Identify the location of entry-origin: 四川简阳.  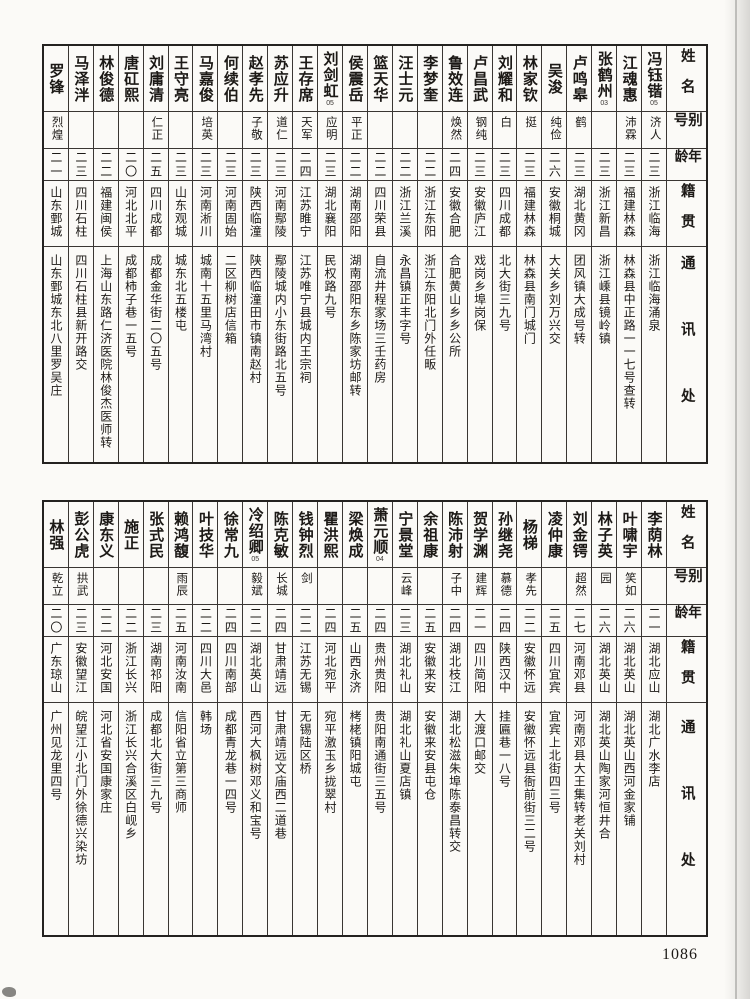
(479, 670).